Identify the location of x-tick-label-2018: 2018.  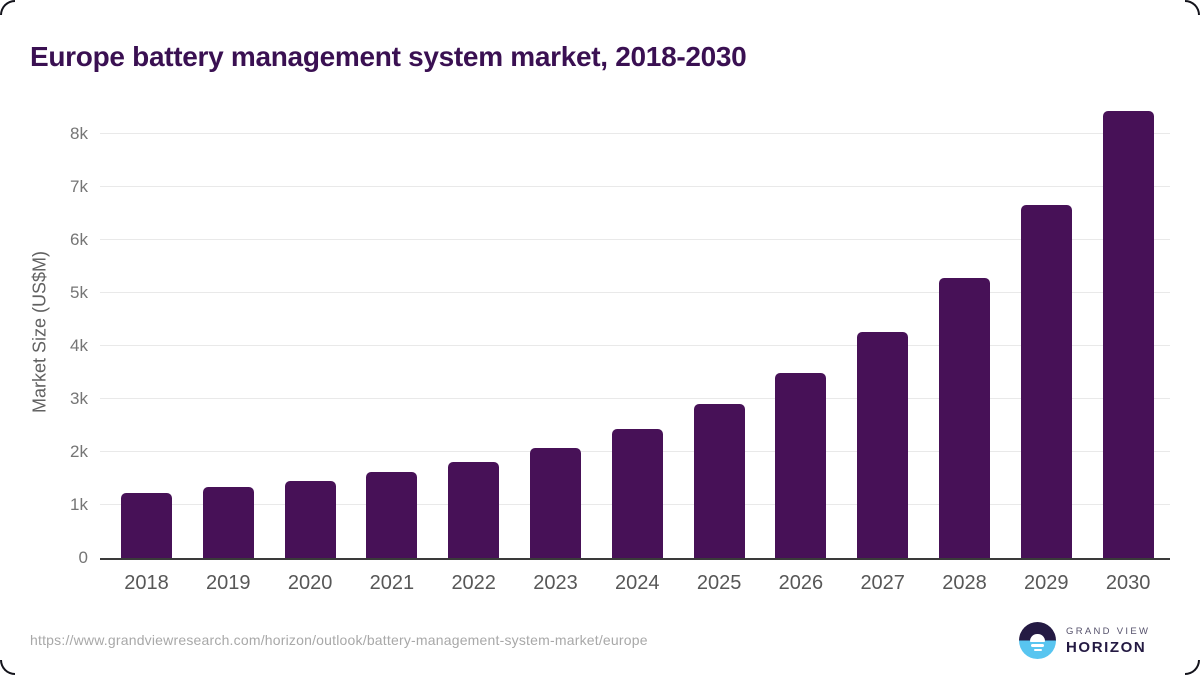
(146, 583).